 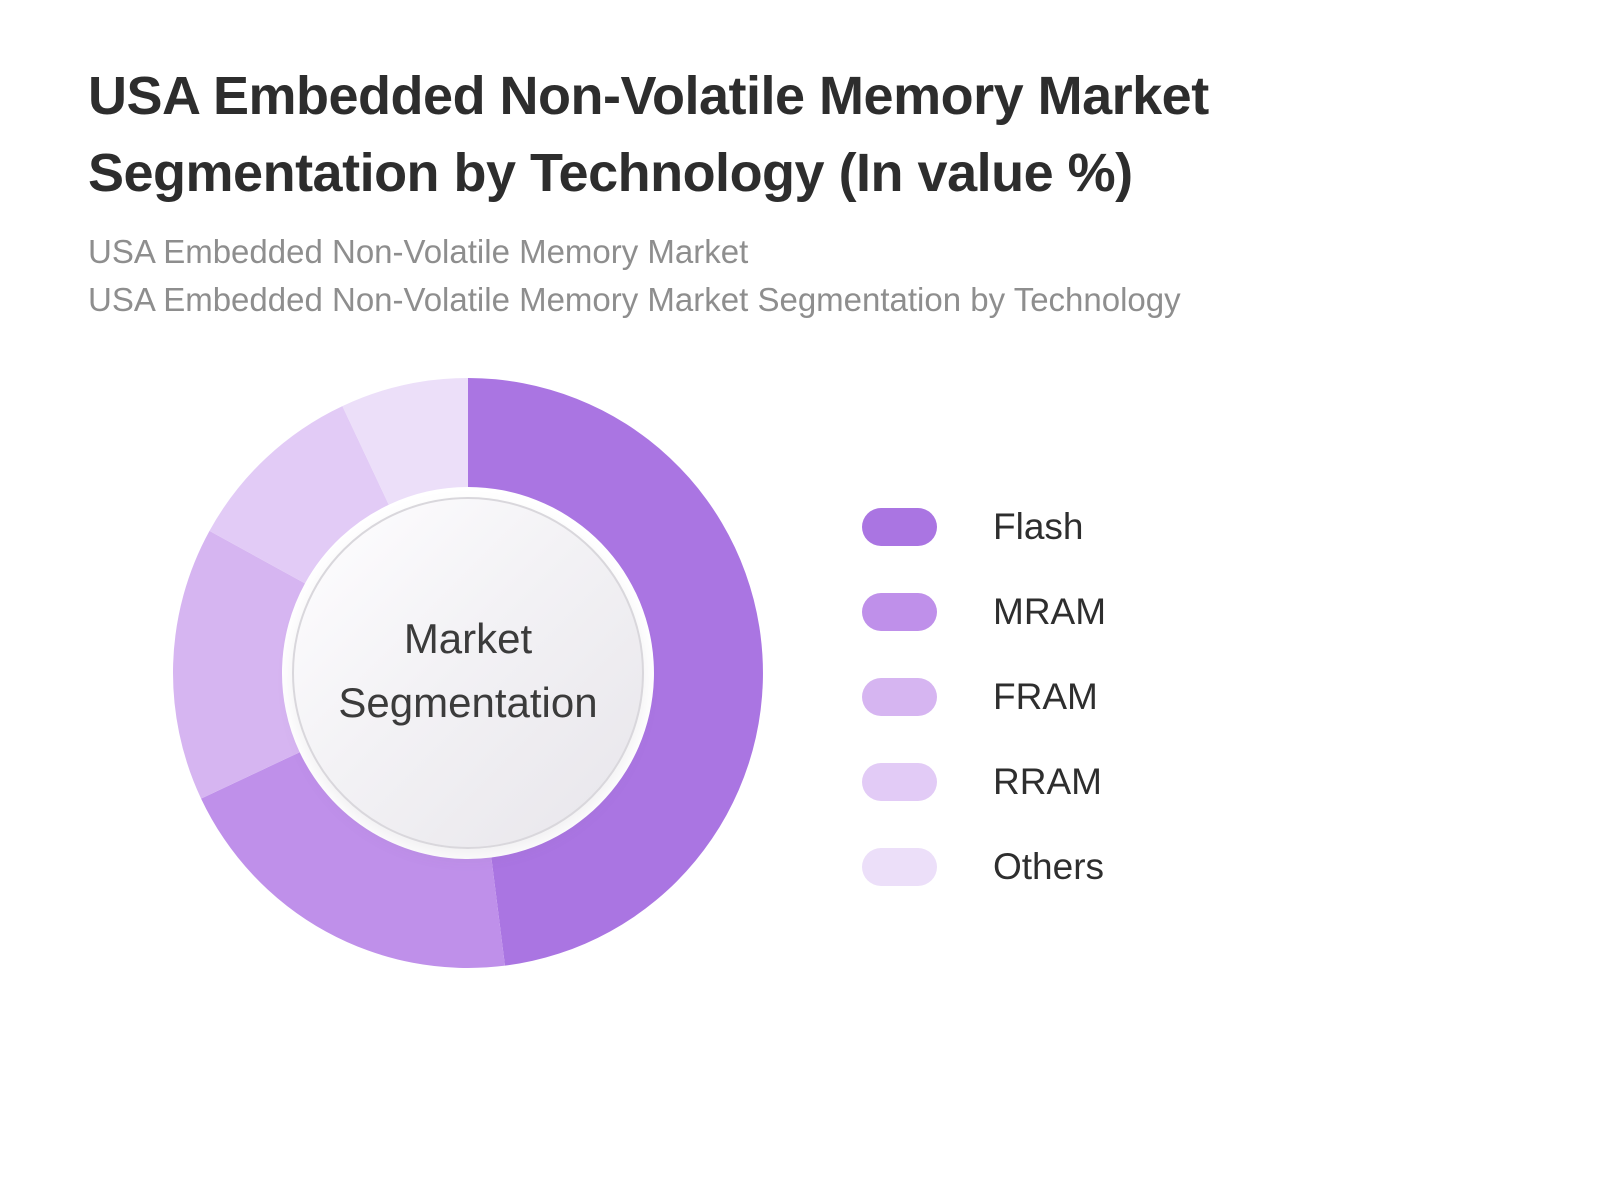 I want to click on legend-label-fram: FRAM, so click(x=1045, y=696).